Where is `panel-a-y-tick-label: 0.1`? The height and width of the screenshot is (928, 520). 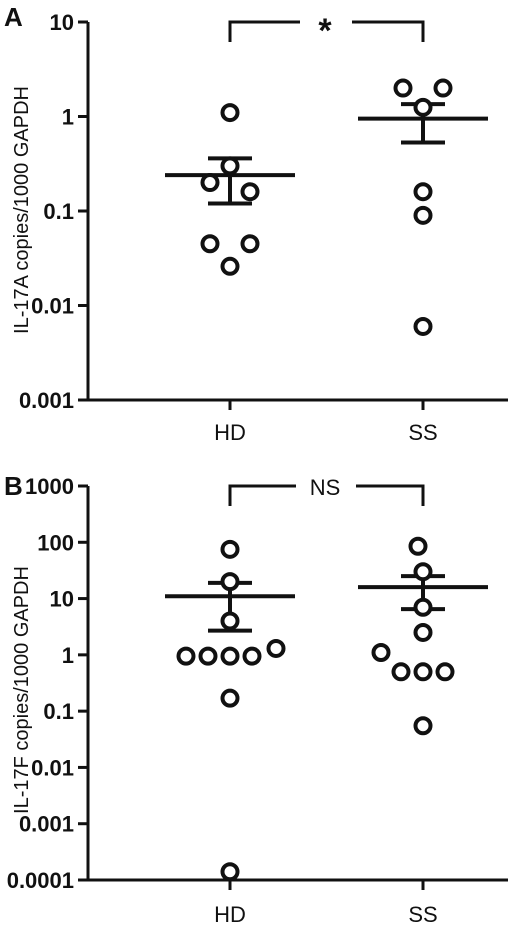 panel-a-y-tick-label: 0.1 is located at coordinates (58, 211).